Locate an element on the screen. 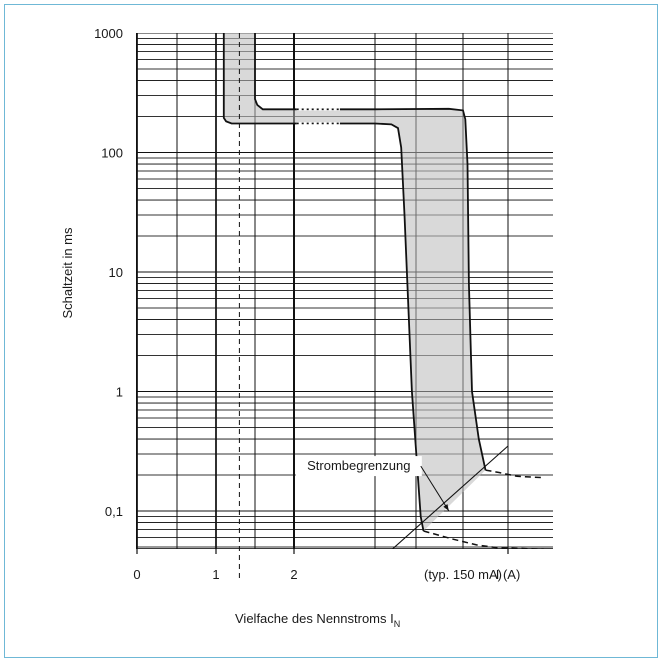 Image resolution: width=664 pixels, height=664 pixels. y-tick-label: 0,1 is located at coordinates (114, 511).